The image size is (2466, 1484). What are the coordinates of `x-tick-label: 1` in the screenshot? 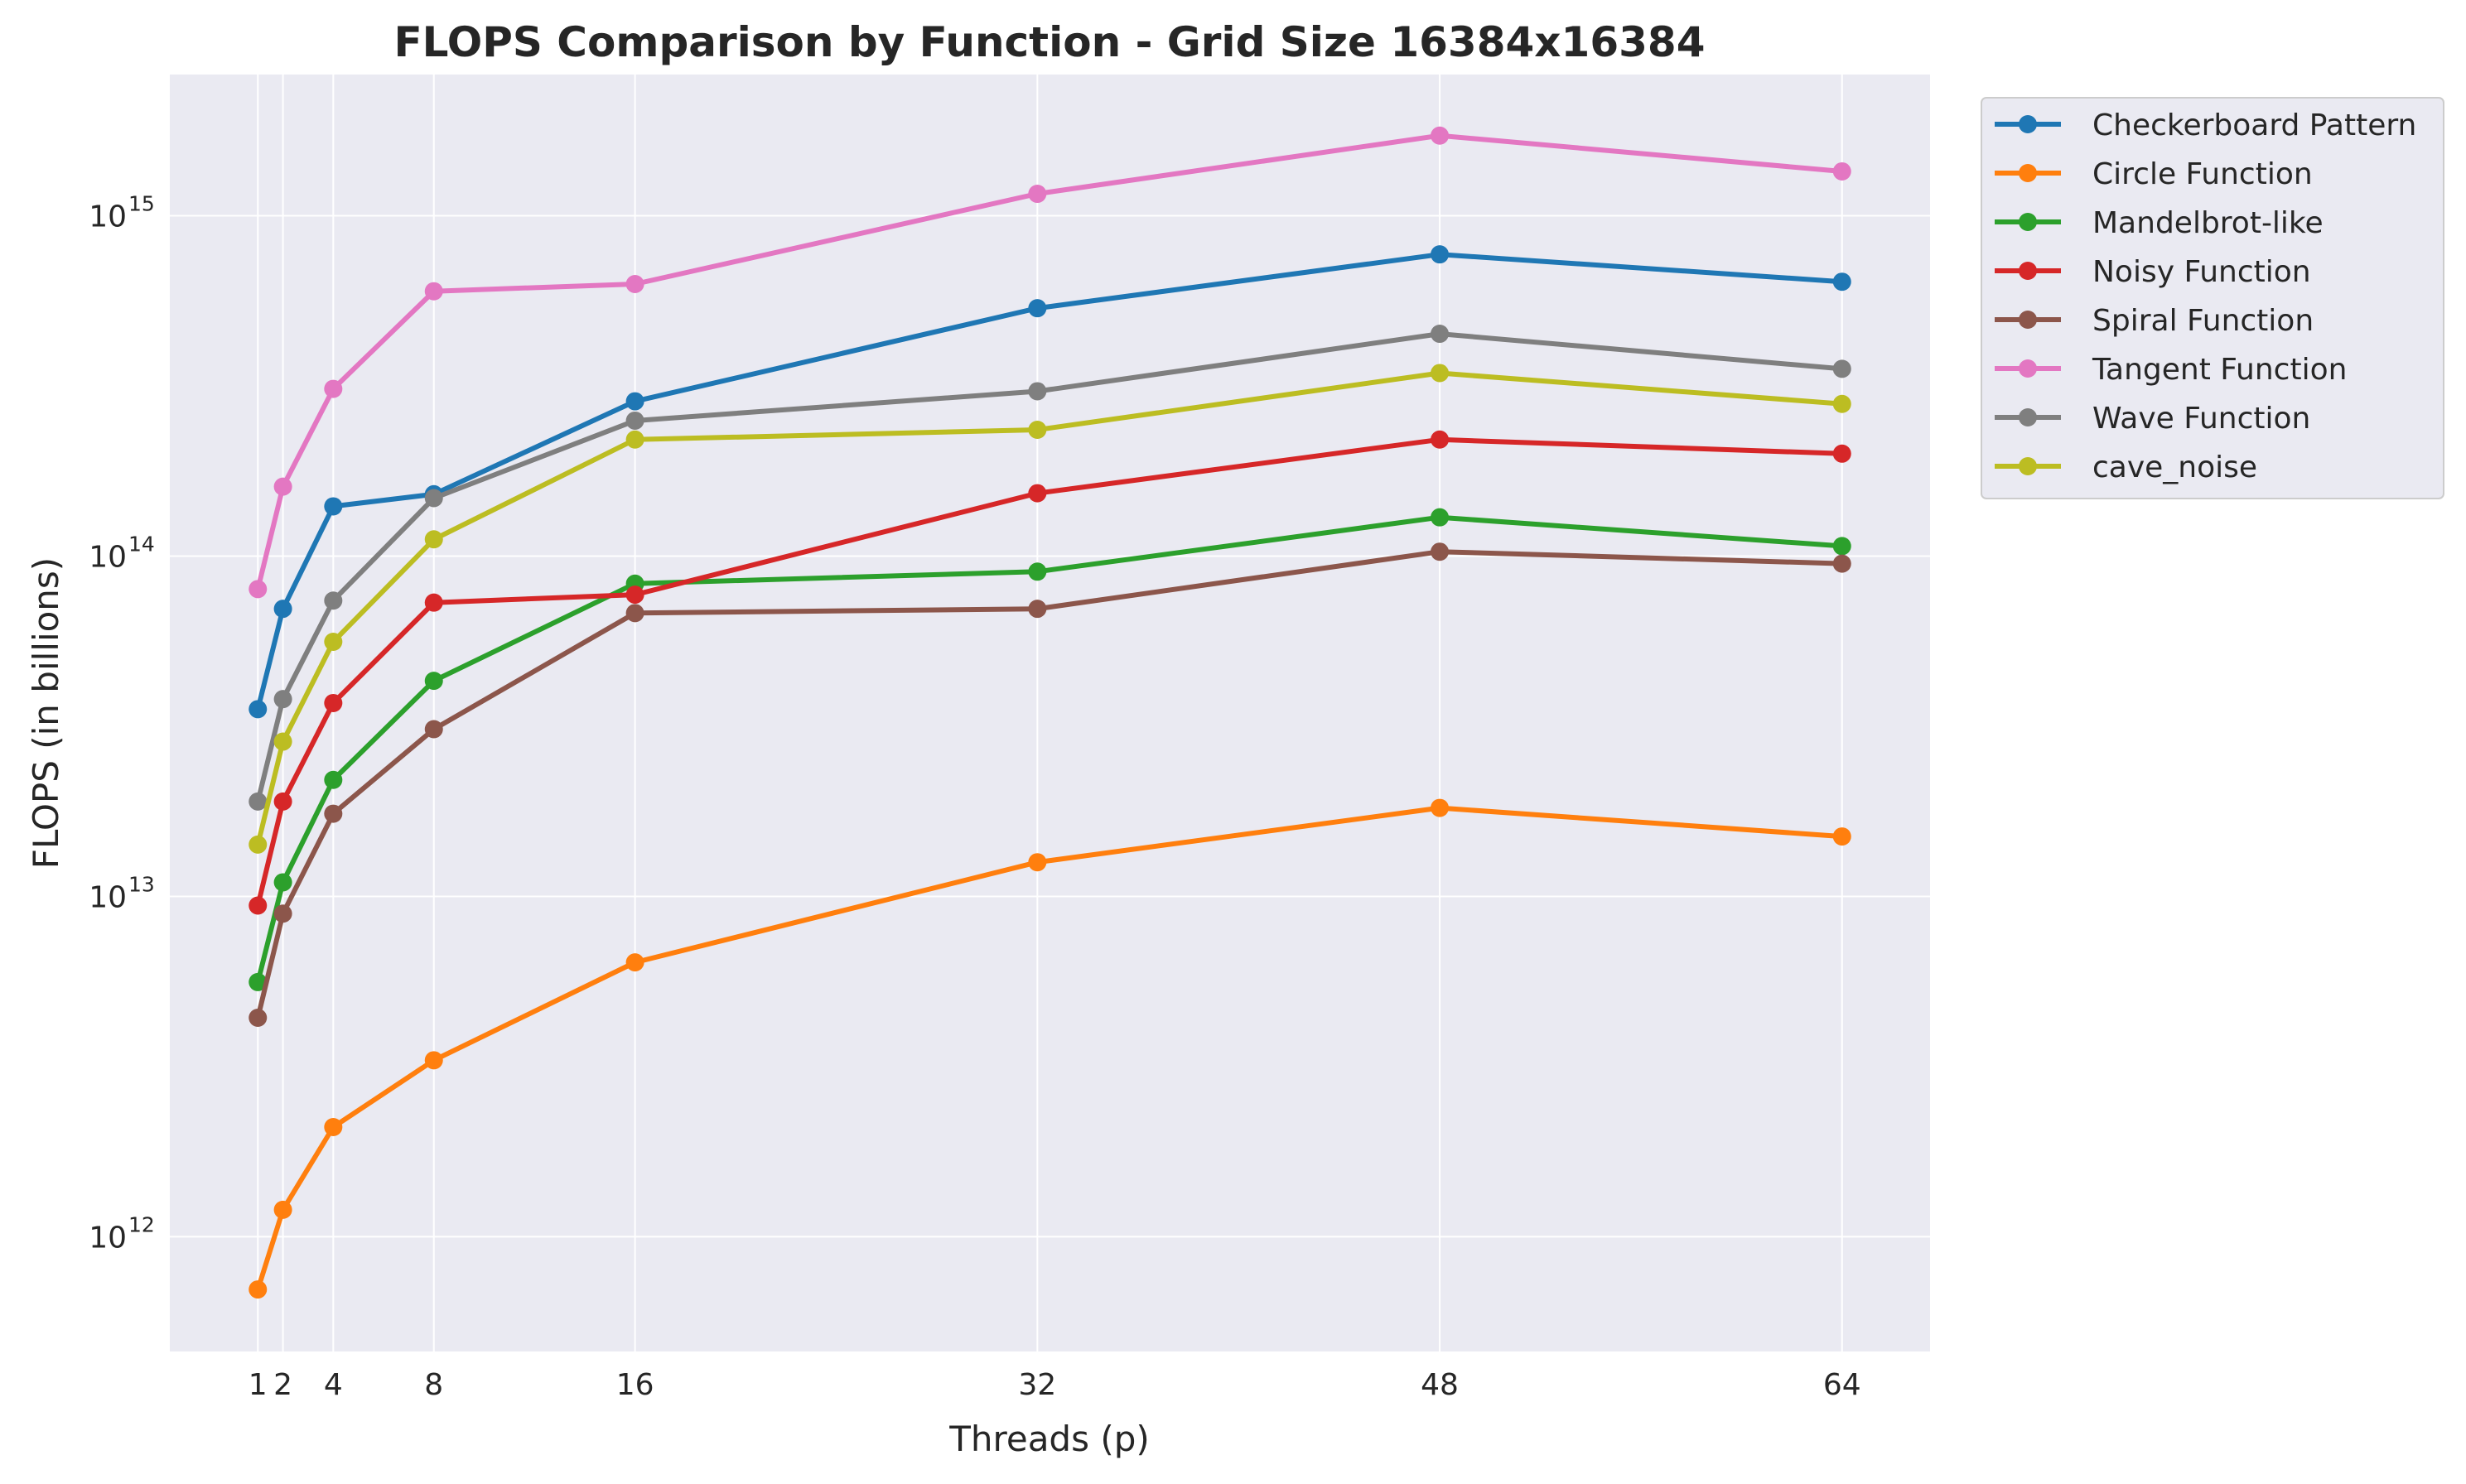 It's located at (259, 1385).